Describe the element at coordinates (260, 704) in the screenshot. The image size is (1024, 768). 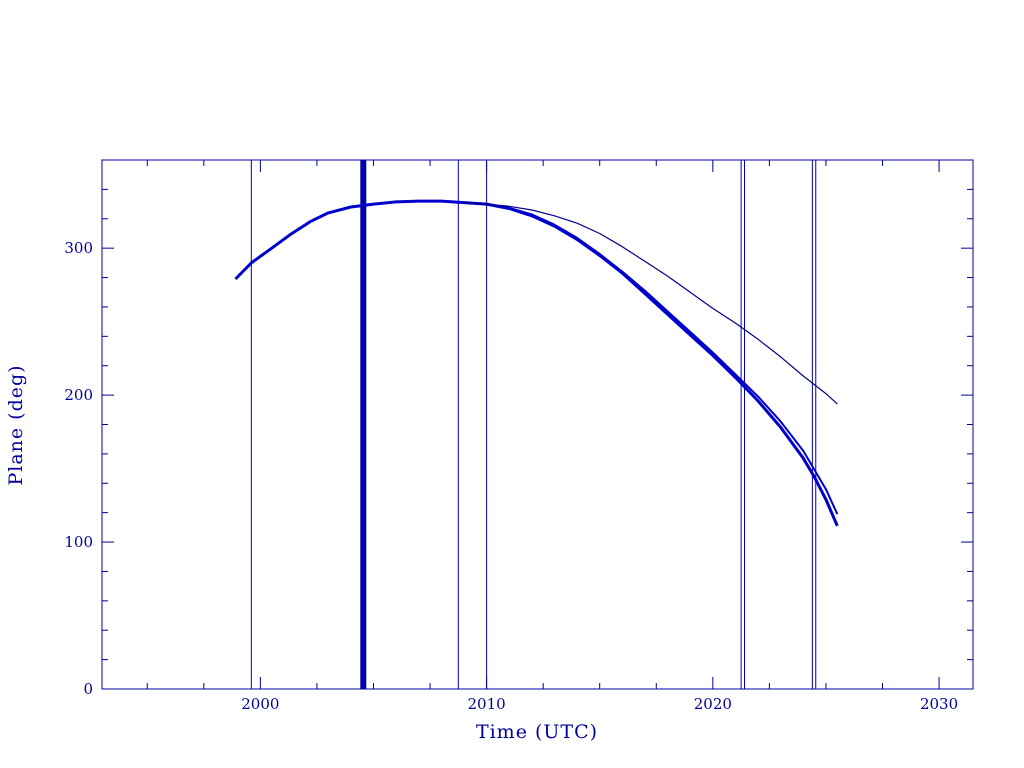
I see `x-tick-label-2000: 2000` at that location.